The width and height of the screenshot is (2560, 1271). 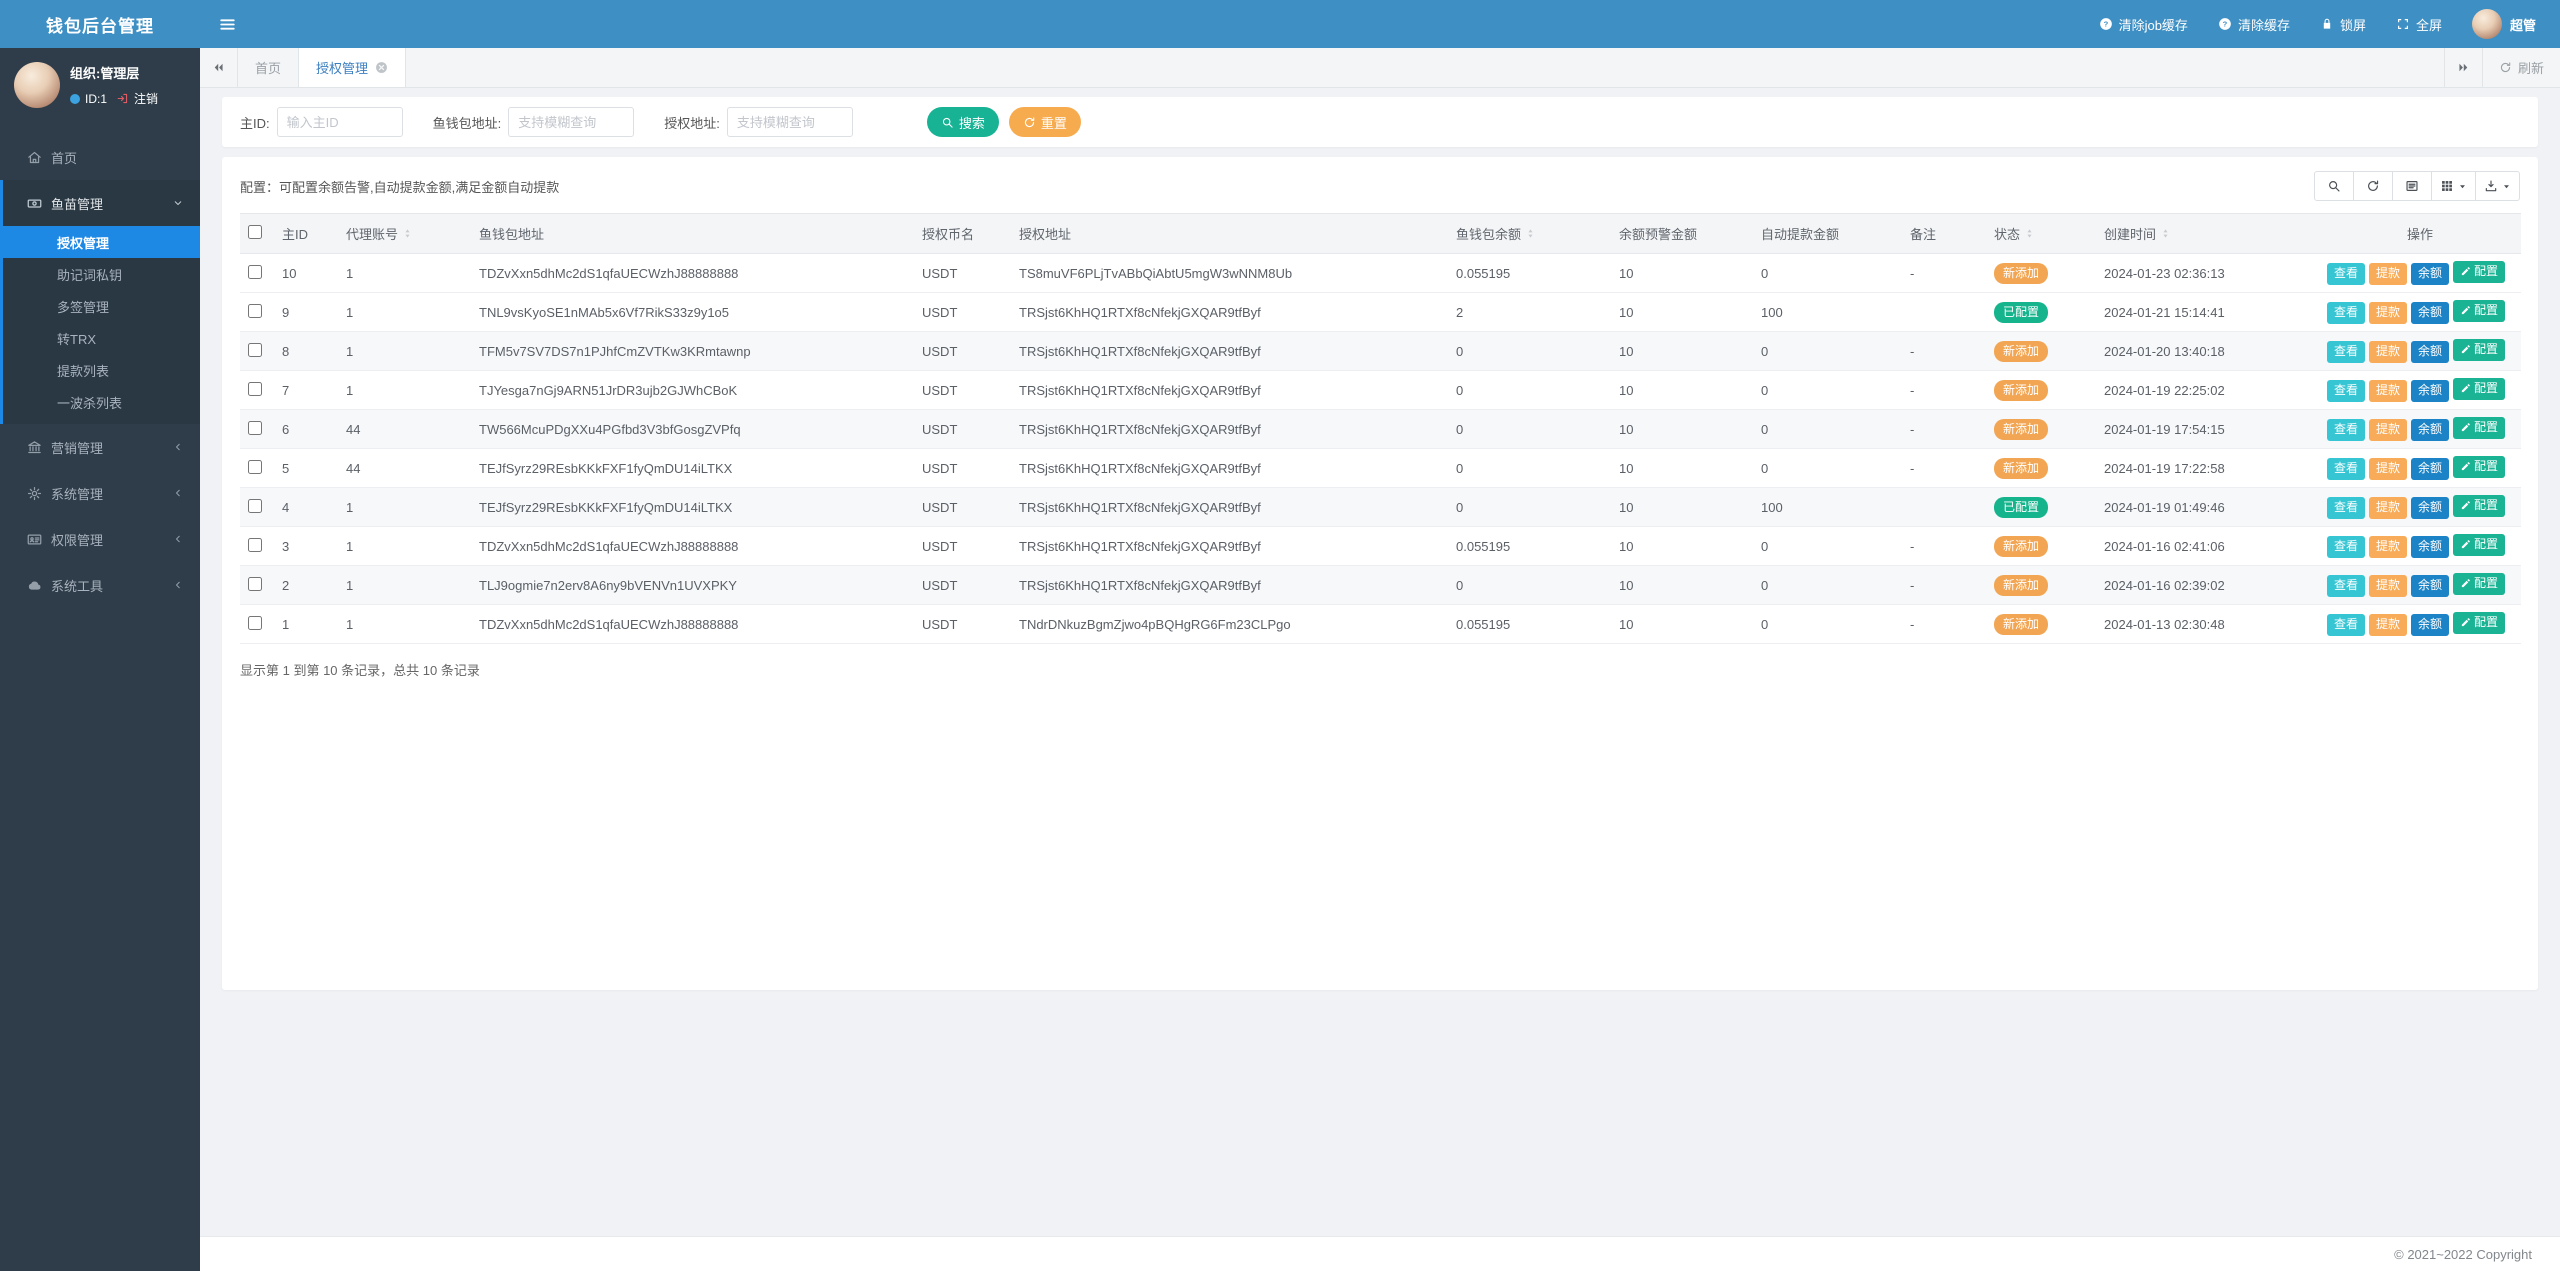 I want to click on columns-icon, so click(x=2447, y=186).